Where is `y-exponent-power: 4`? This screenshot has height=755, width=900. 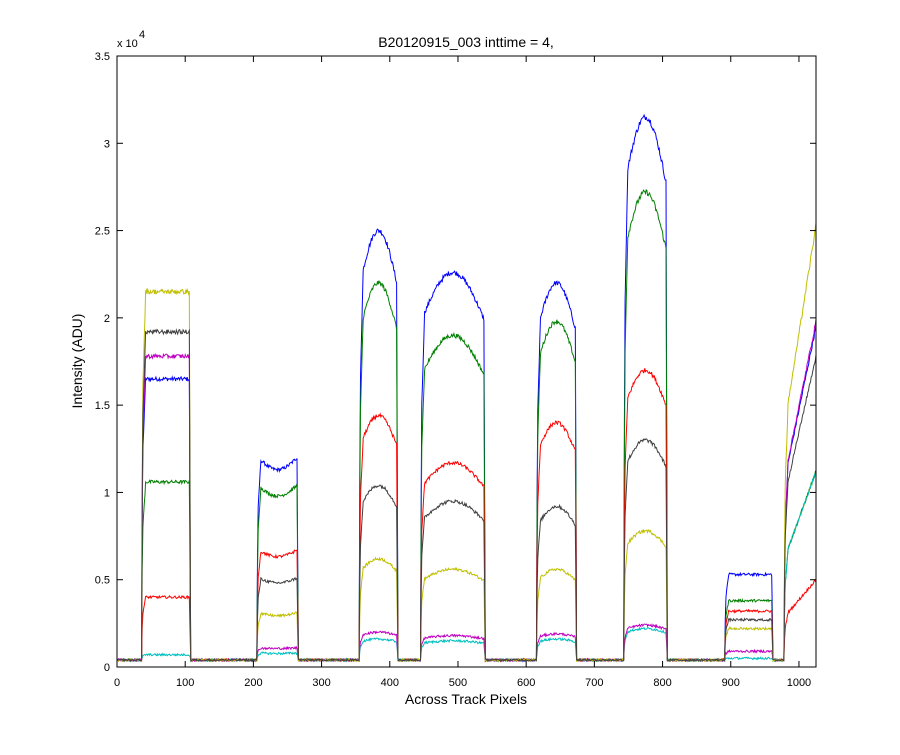 y-exponent-power: 4 is located at coordinates (142, 35).